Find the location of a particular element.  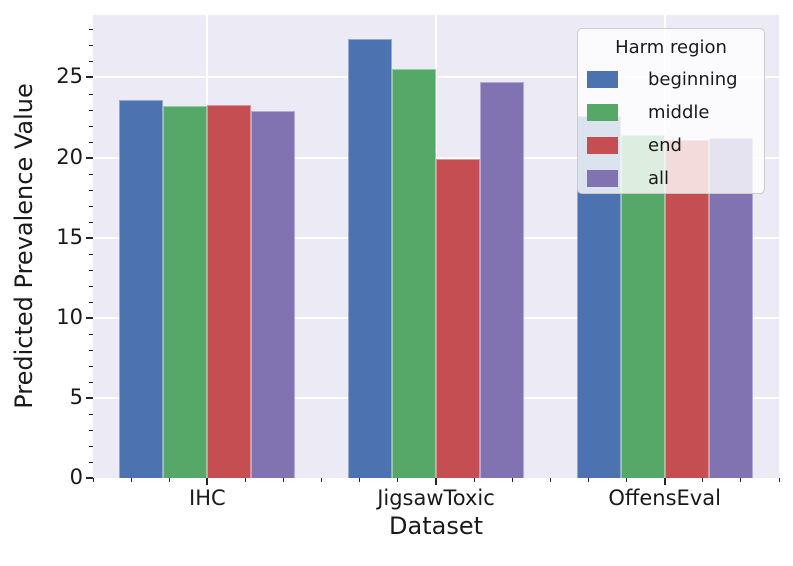

bar-beginning-IHC is located at coordinates (141, 288).